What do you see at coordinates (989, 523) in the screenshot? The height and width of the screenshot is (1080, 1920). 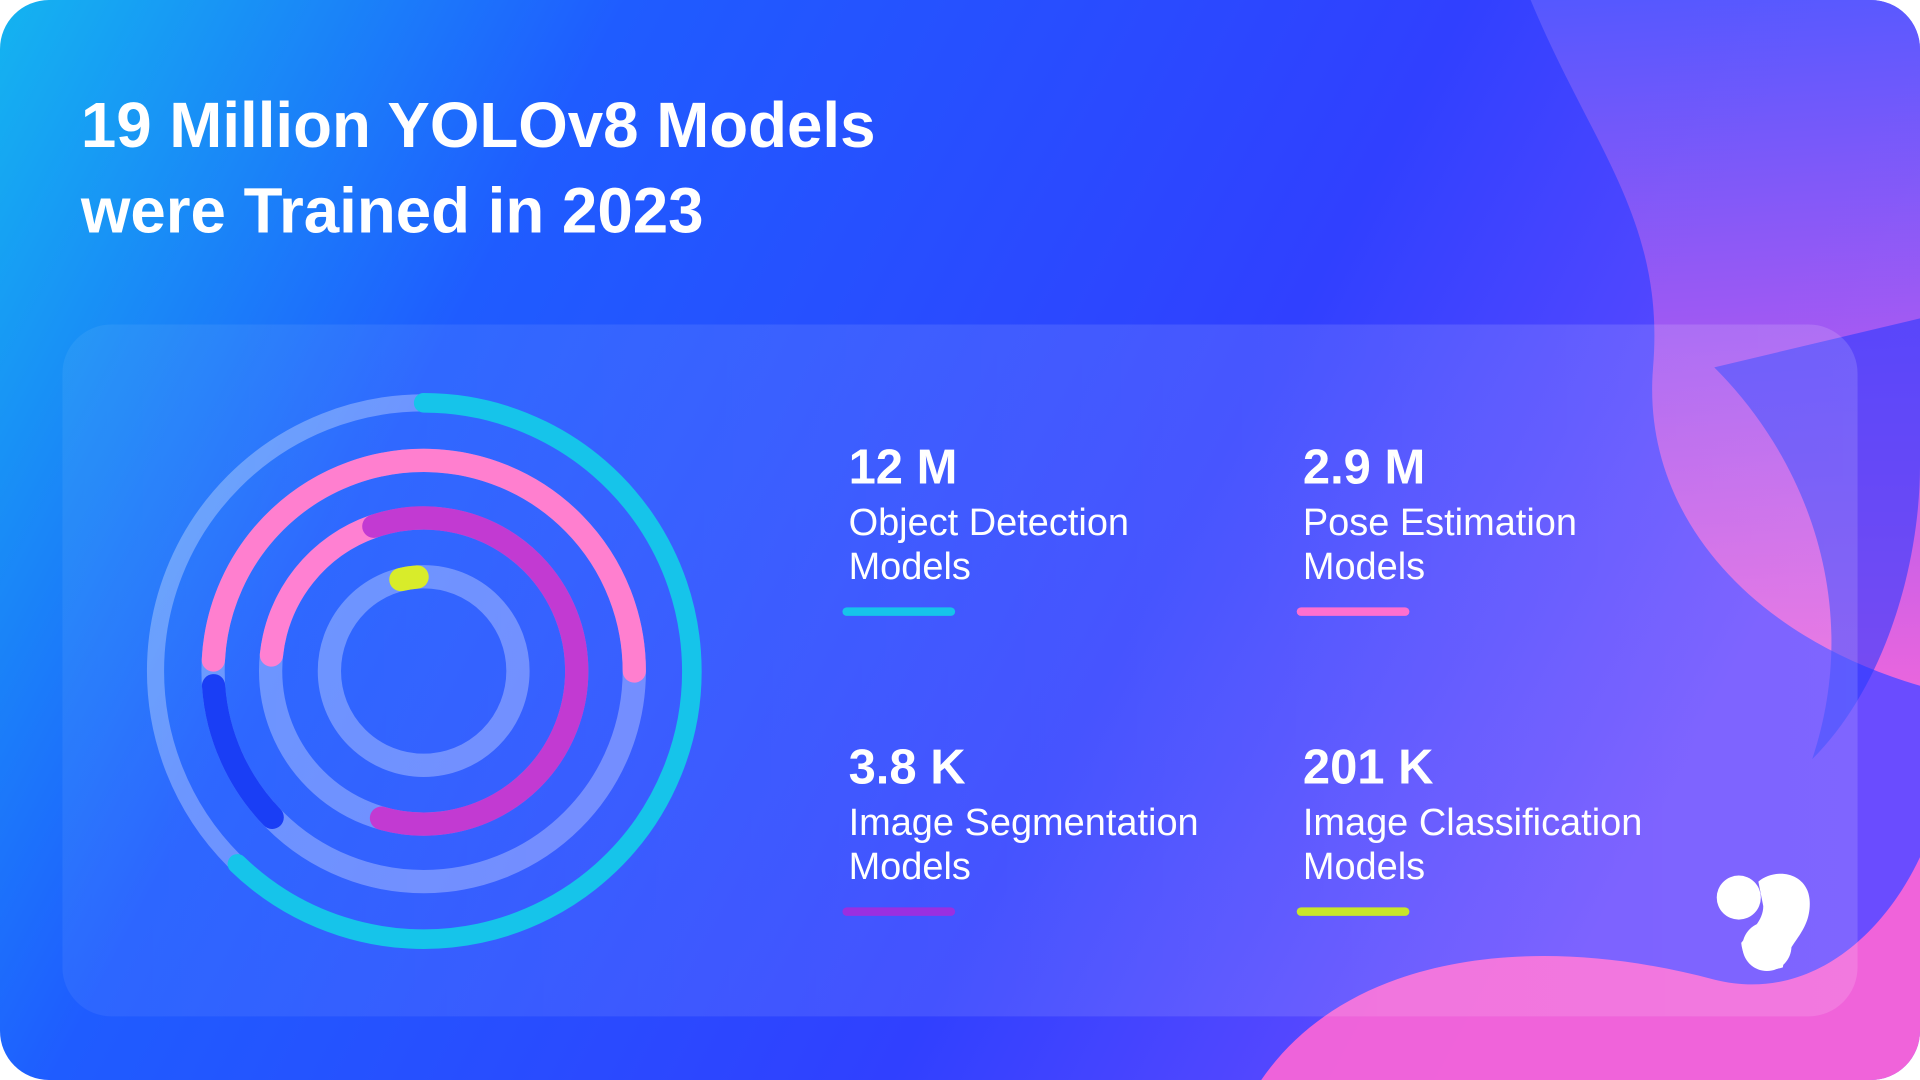 I see `stat-label: Object Detection` at bounding box center [989, 523].